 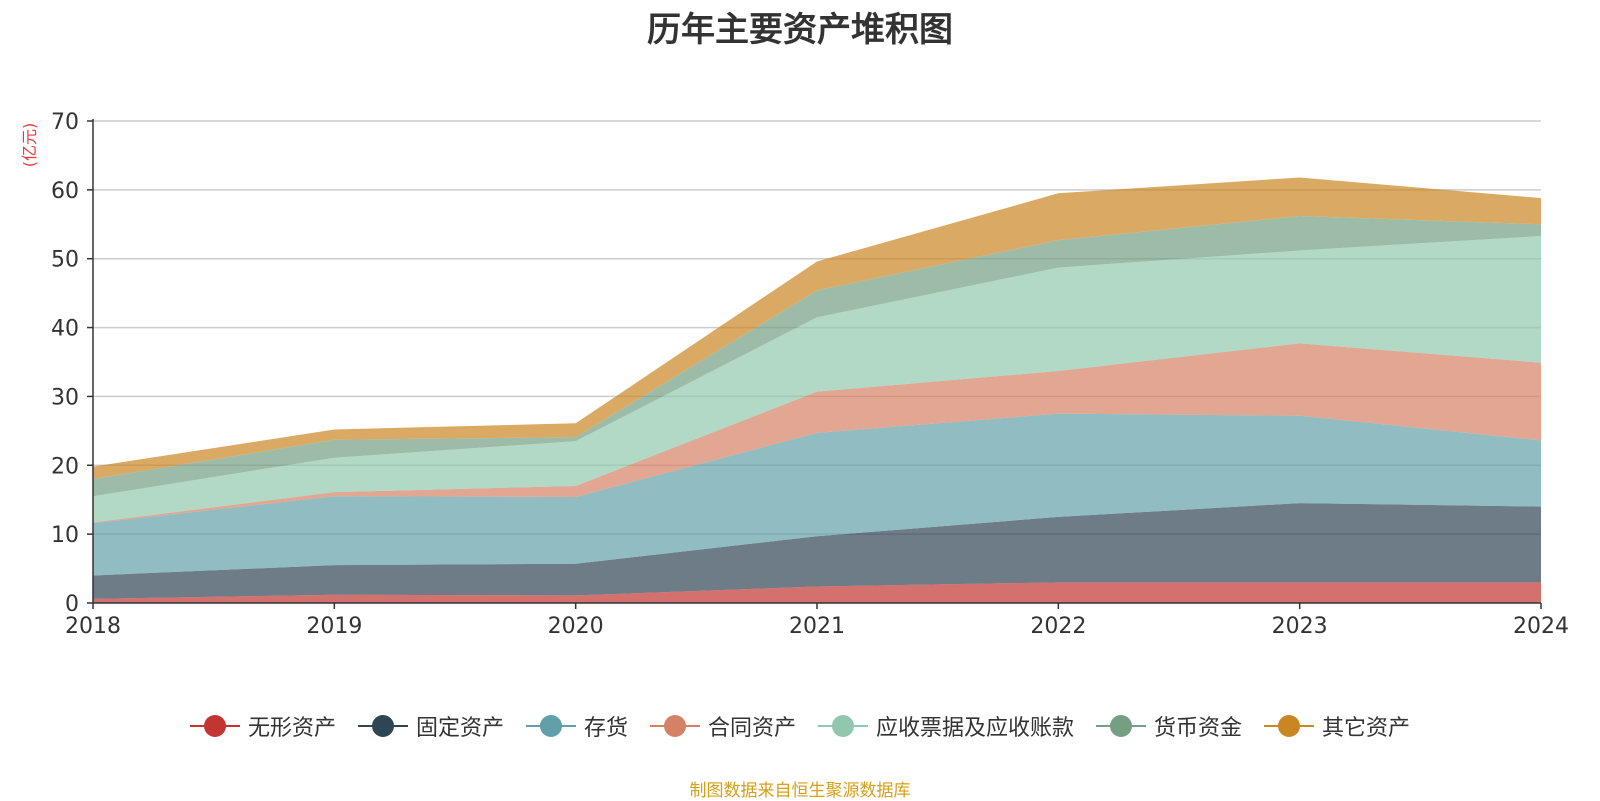 What do you see at coordinates (65, 535) in the screenshot?
I see `y-tick-label: 10` at bounding box center [65, 535].